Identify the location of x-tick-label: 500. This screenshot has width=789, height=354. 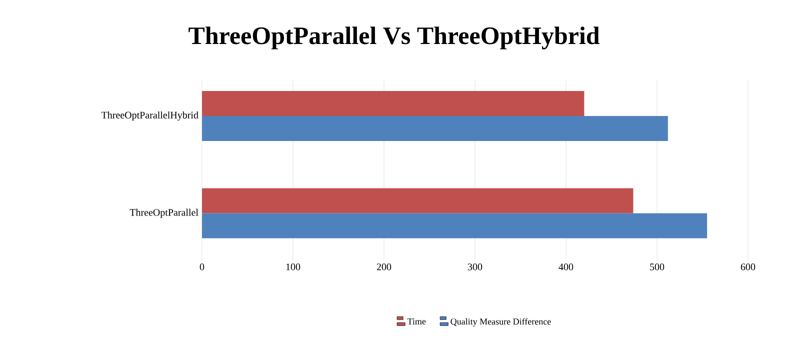
(657, 267).